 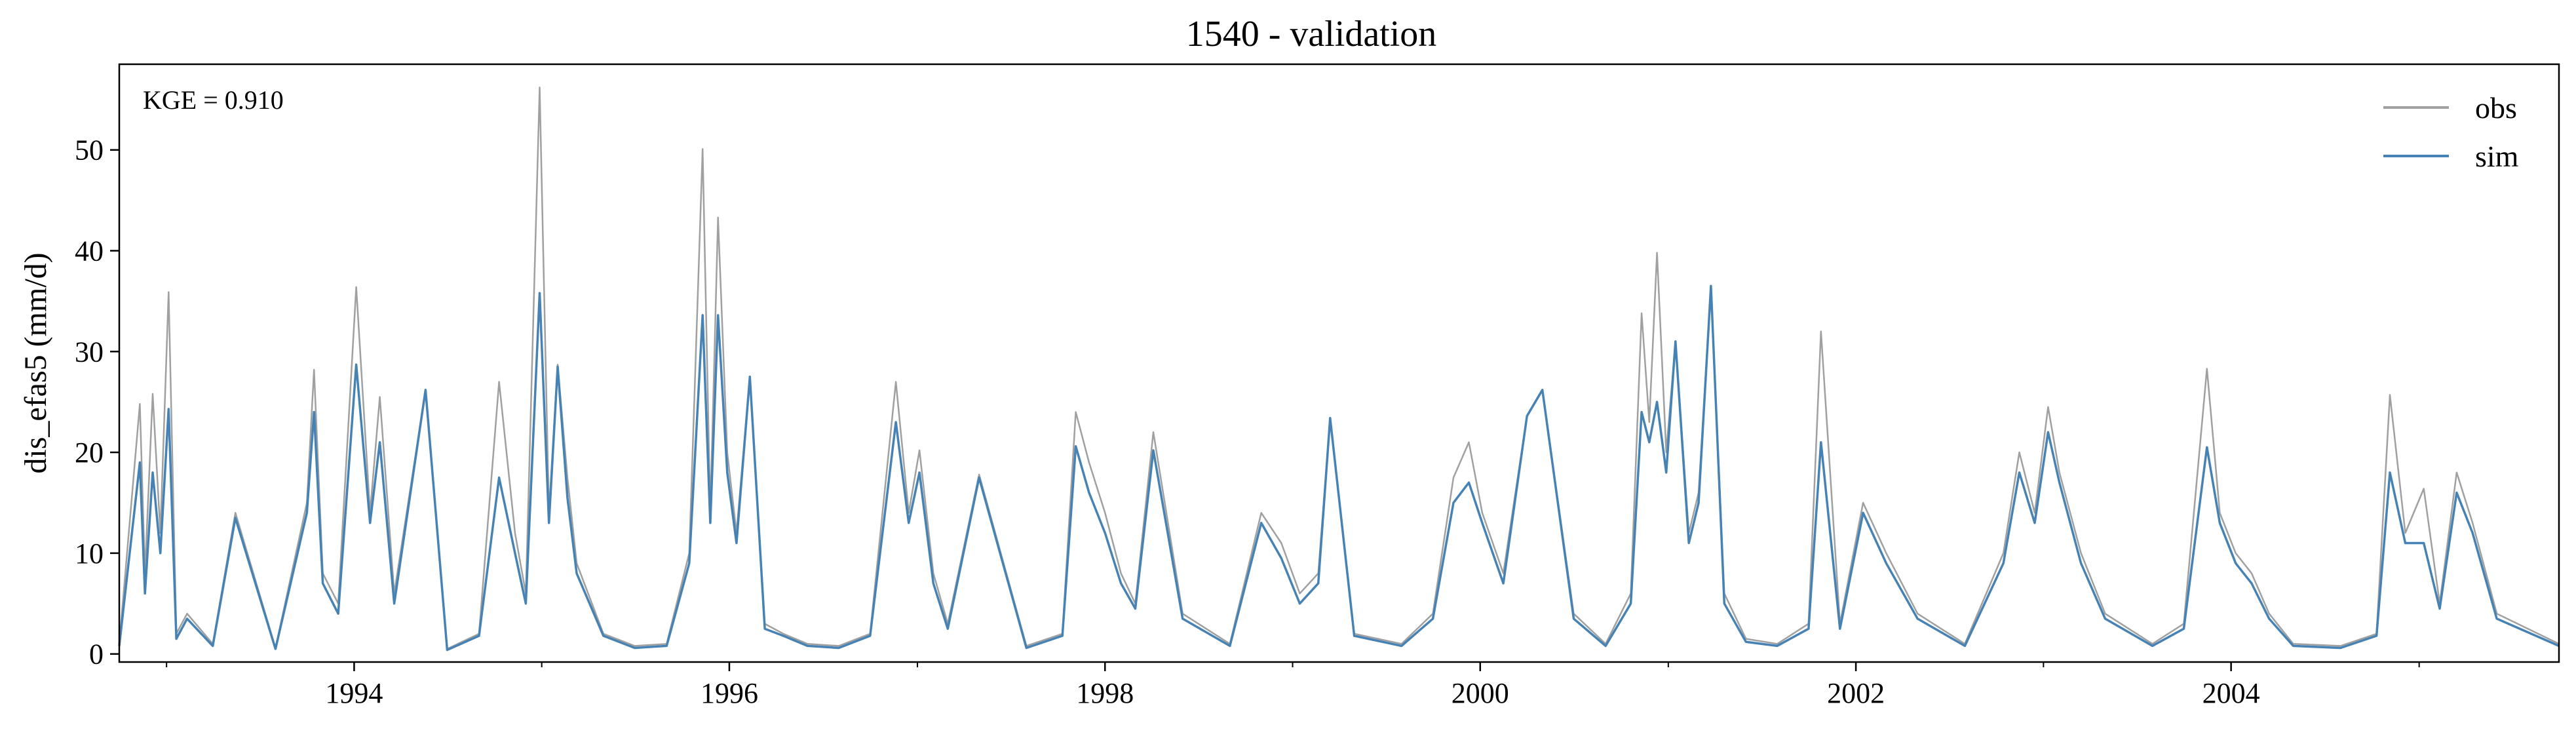 What do you see at coordinates (96, 654) in the screenshot?
I see `y-tick-label: 0` at bounding box center [96, 654].